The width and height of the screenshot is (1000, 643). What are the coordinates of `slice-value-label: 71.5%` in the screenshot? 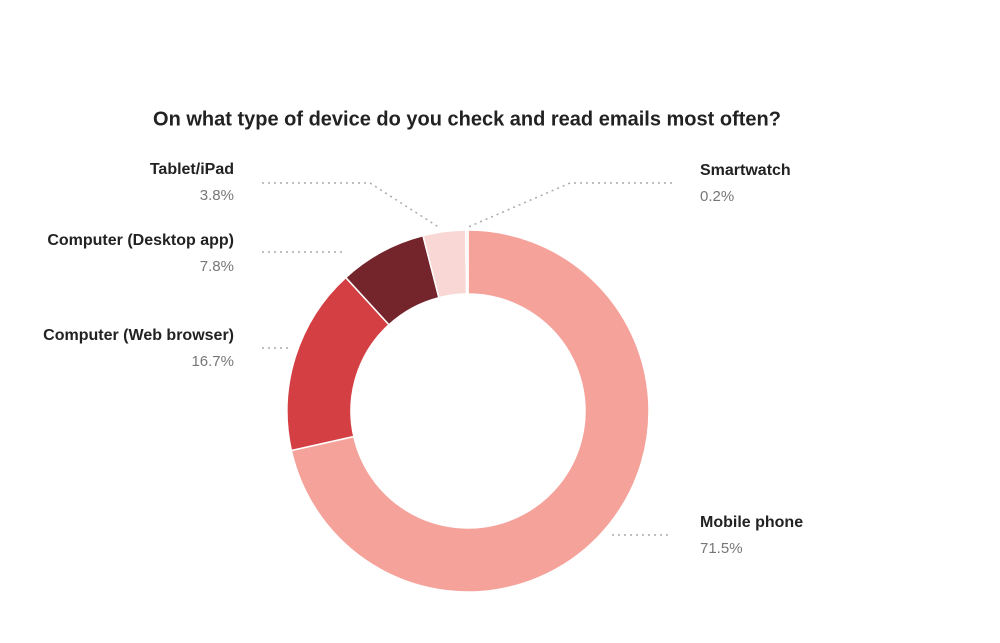 It's located at (721, 548).